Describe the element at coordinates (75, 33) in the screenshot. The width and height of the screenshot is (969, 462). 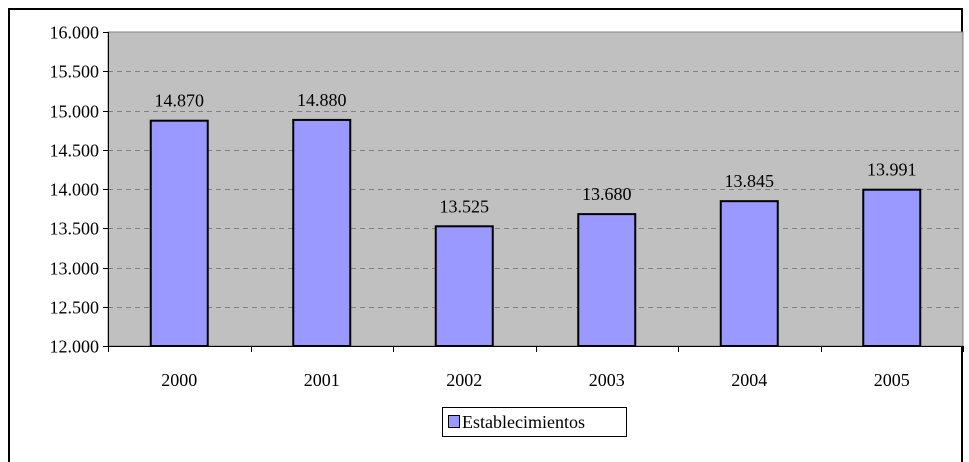
I see `y-tick-label: 16.000` at that location.